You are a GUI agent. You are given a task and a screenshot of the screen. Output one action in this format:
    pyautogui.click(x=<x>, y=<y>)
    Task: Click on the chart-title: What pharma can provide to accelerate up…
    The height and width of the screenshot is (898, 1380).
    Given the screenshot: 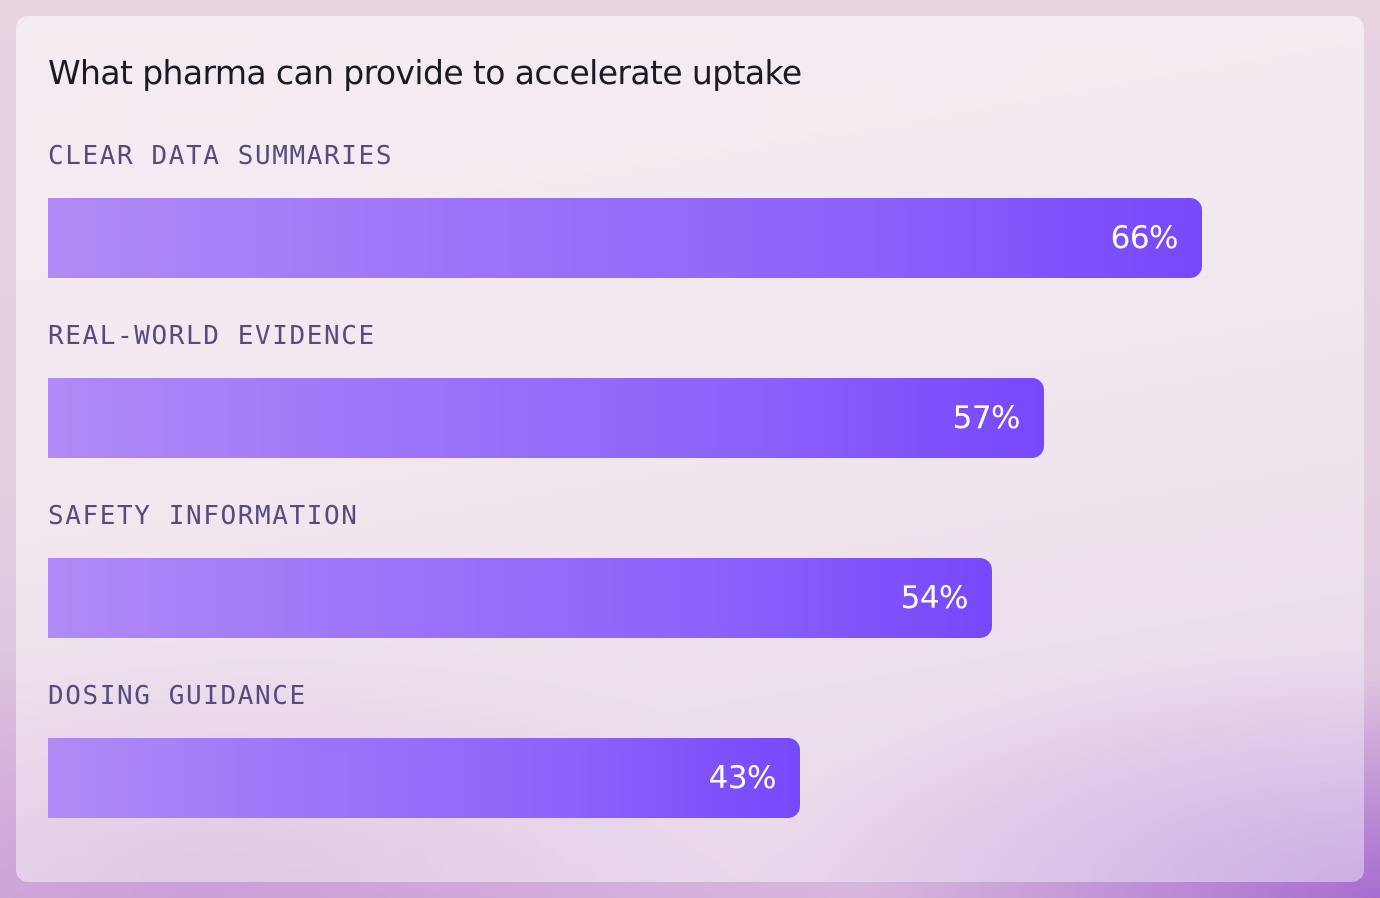 What is the action you would take?
    pyautogui.click(x=425, y=72)
    